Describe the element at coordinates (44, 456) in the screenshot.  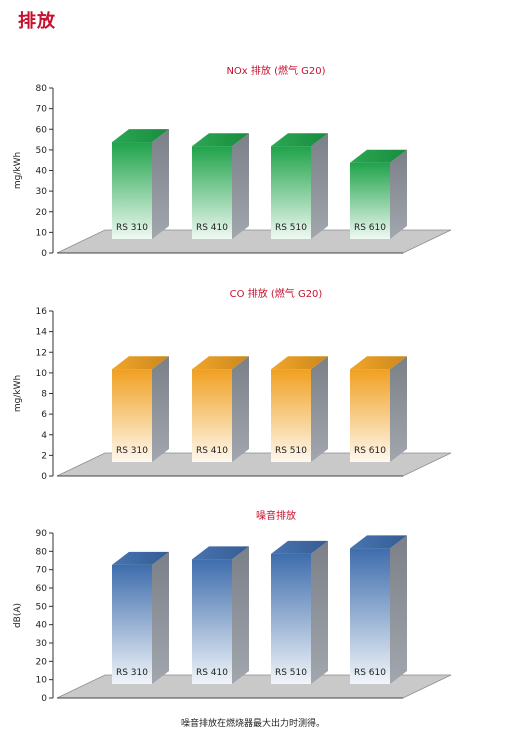
I see `y-tick-label: 2` at that location.